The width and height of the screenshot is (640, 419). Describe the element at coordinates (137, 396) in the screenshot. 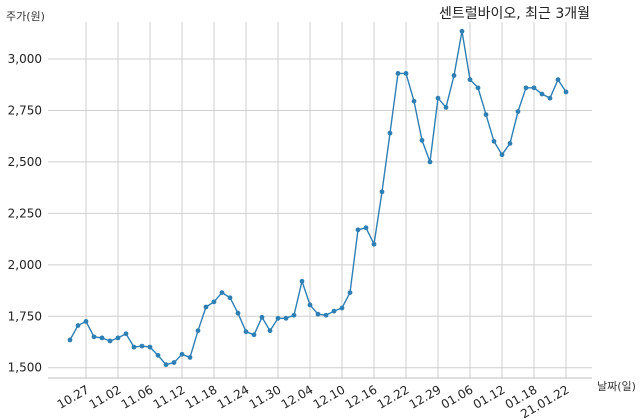

I see `x-tick-label: 11.06` at that location.